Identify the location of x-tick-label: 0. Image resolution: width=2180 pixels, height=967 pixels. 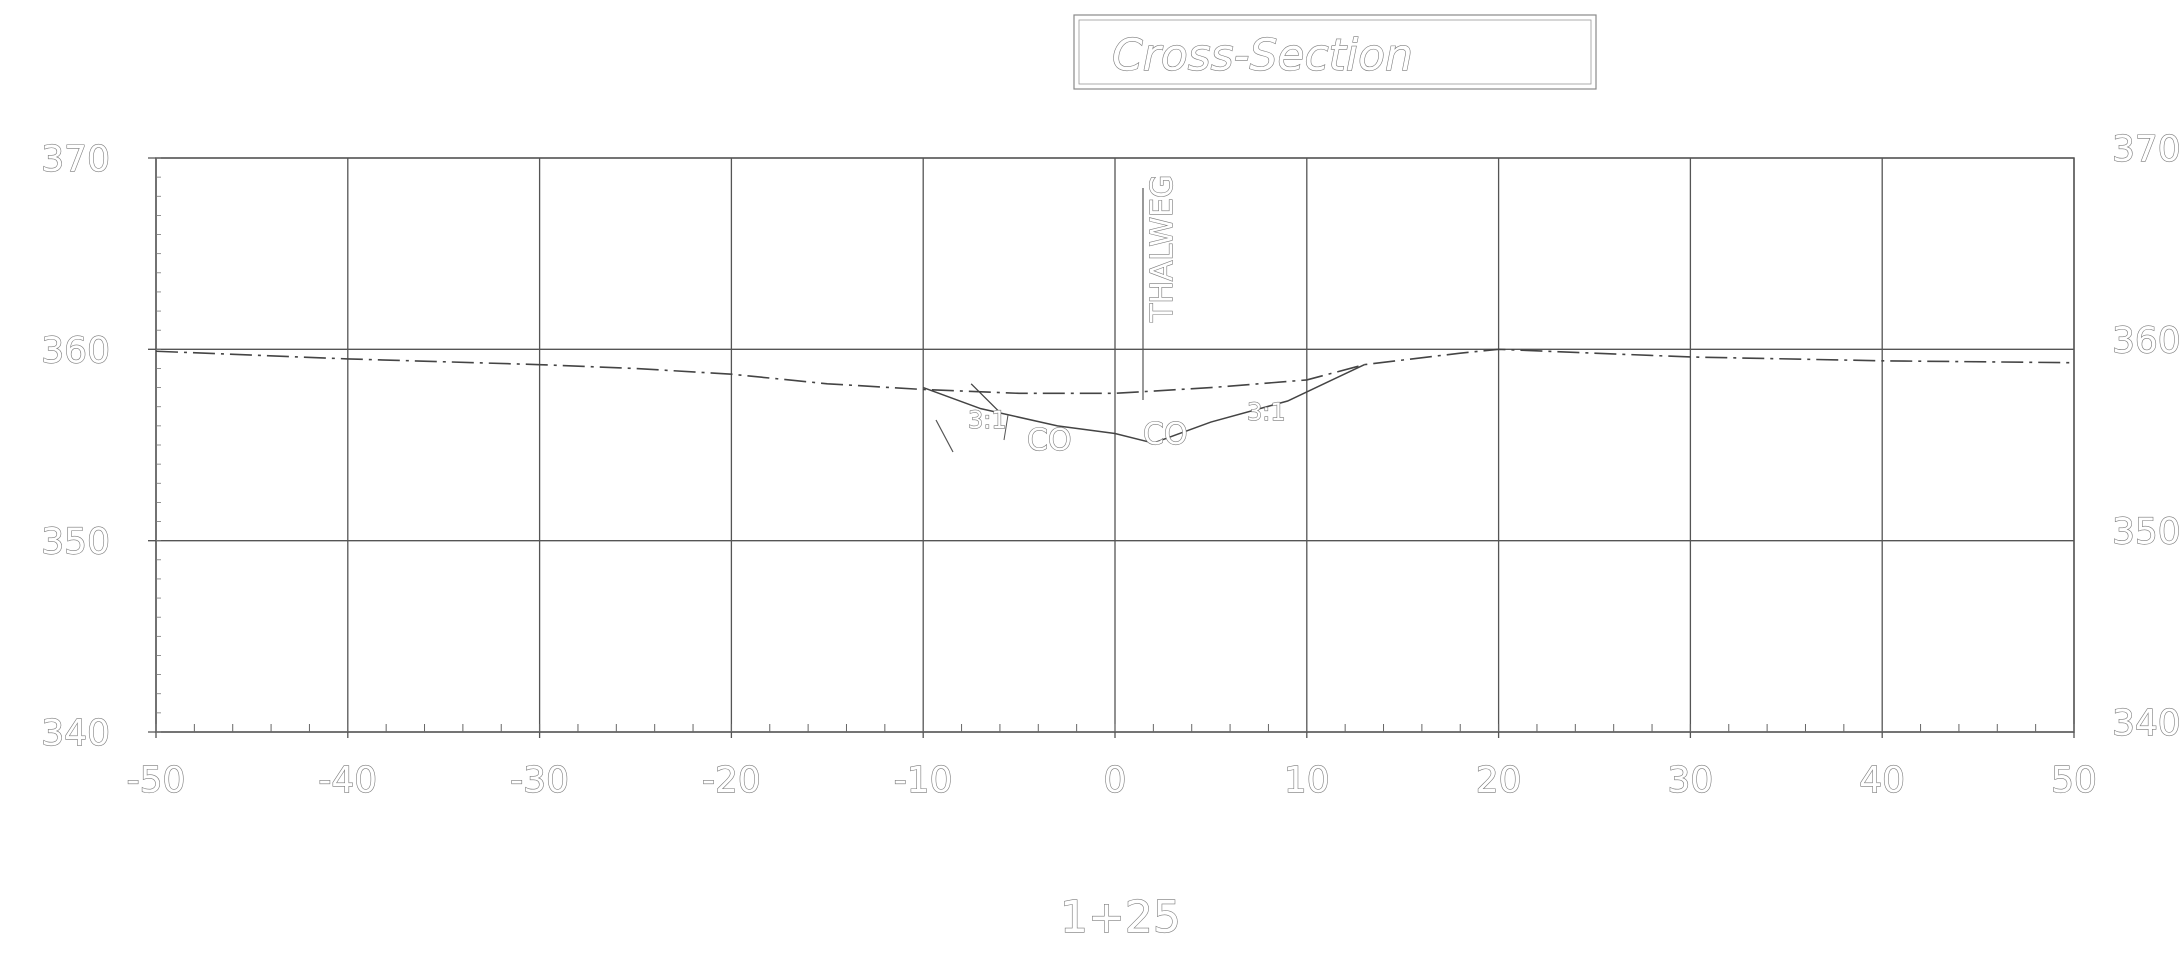
(1115, 780).